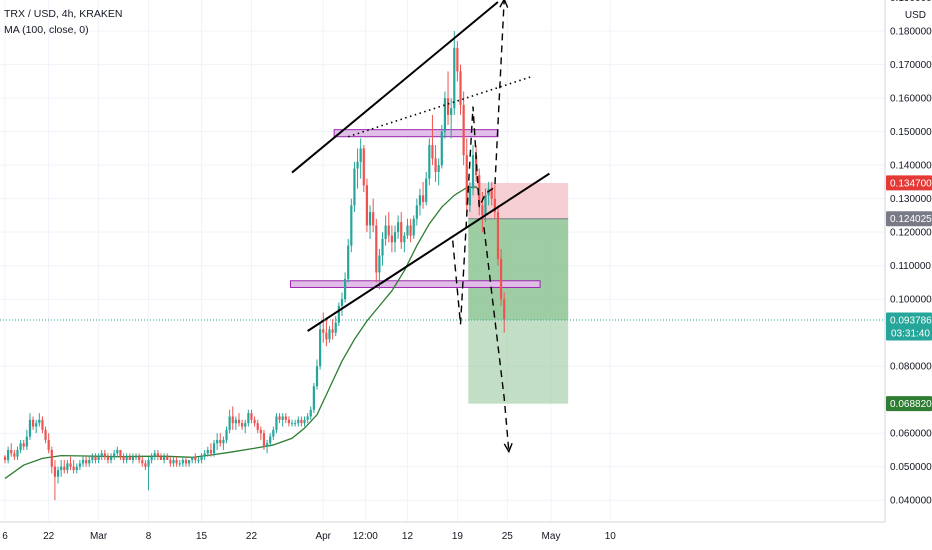 The width and height of the screenshot is (932, 550). What do you see at coordinates (252, 536) in the screenshot?
I see `time-tick-label: 22` at bounding box center [252, 536].